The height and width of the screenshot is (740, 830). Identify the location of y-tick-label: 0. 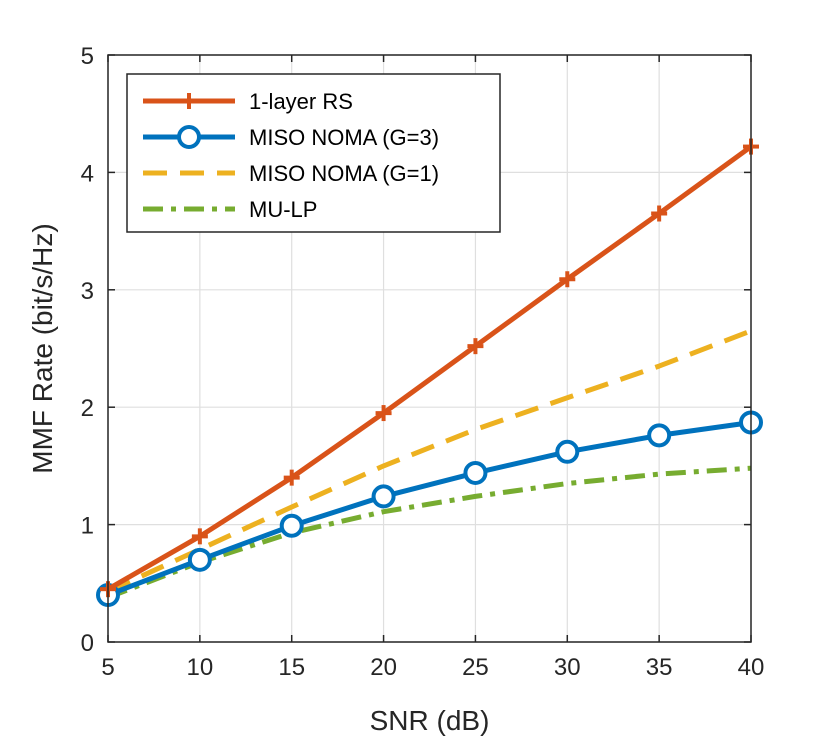
(87, 643).